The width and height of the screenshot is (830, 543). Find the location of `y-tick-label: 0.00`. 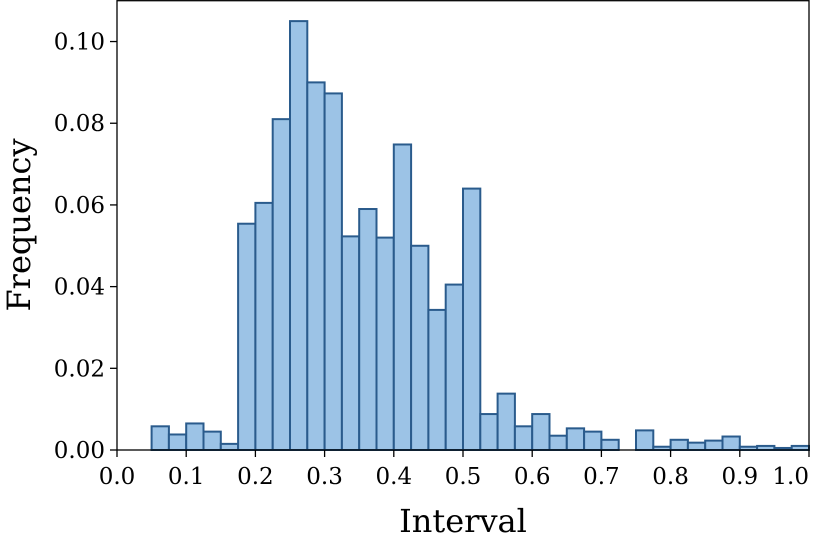

y-tick-label: 0.00 is located at coordinates (79, 451).